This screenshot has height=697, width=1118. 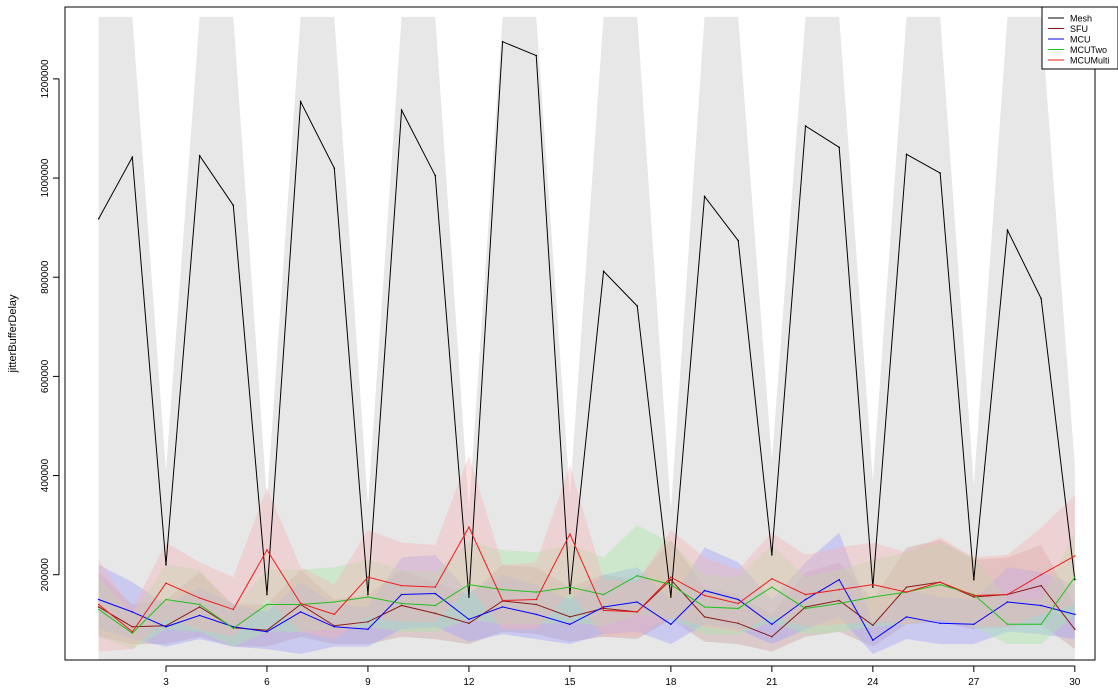 What do you see at coordinates (469, 682) in the screenshot?
I see `x-tick-label: 12` at bounding box center [469, 682].